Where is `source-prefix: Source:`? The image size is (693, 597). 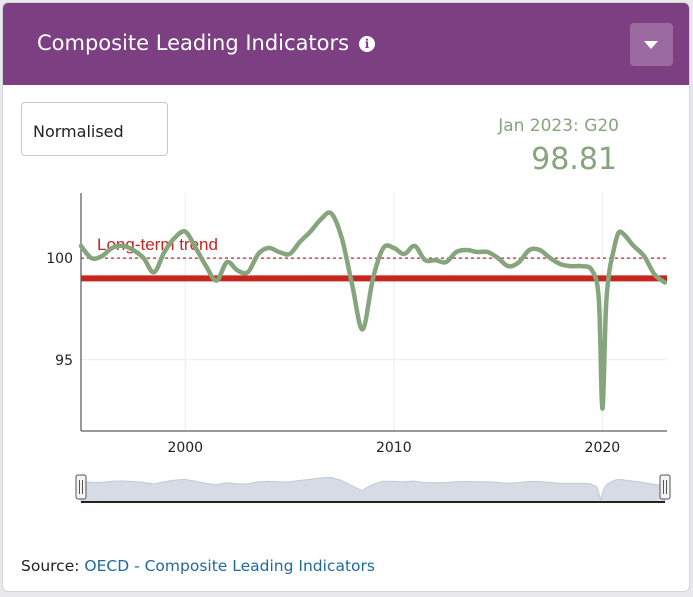 source-prefix: Source: is located at coordinates (50, 566).